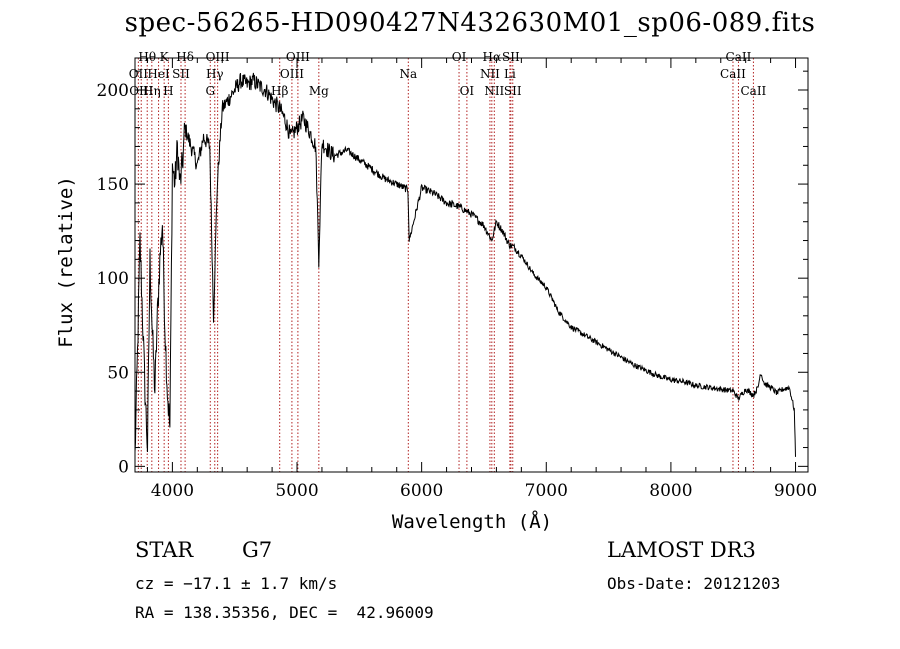  What do you see at coordinates (490, 74) in the screenshot?
I see `line-label-20: NII` at bounding box center [490, 74].